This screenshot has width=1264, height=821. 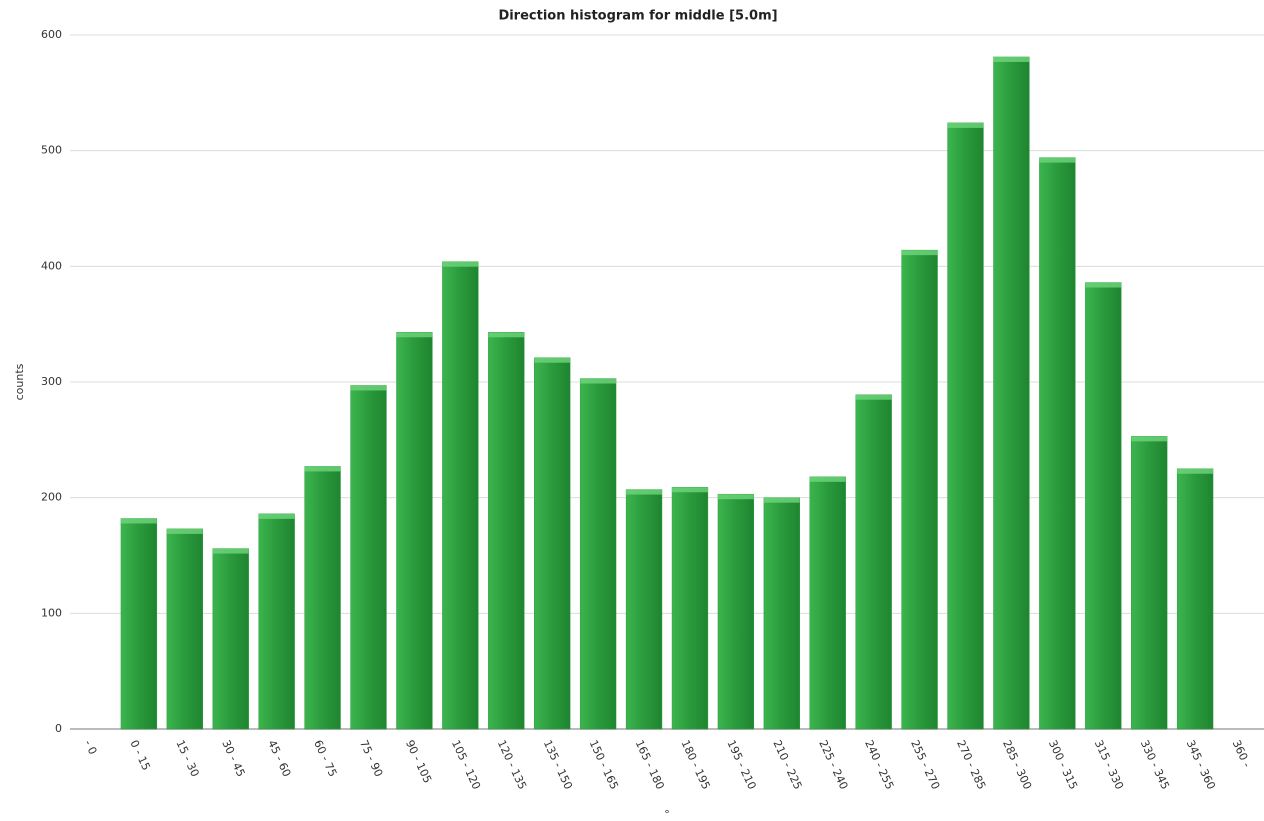 I want to click on x-tick-label: 195 - 210, so click(x=741, y=765).